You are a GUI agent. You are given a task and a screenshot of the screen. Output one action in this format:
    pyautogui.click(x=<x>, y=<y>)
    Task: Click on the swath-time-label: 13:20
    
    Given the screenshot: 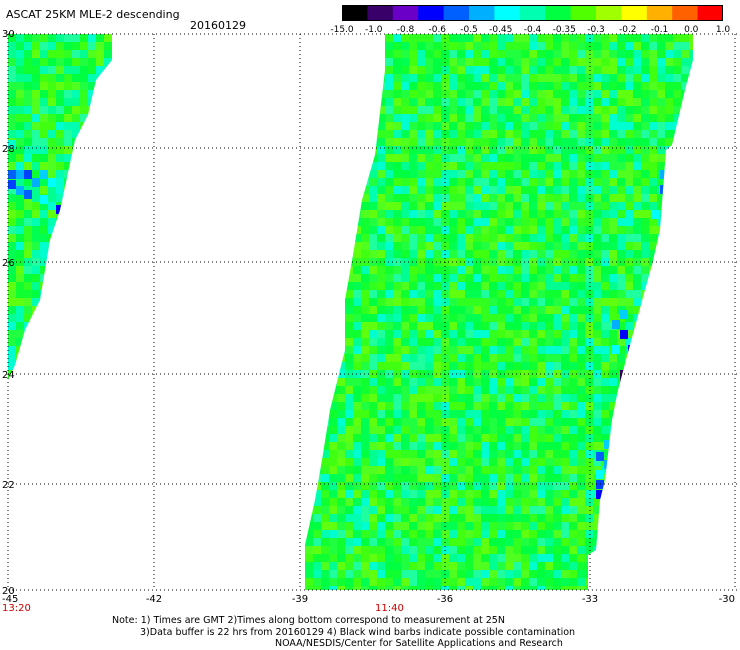 What is the action you would take?
    pyautogui.click(x=16, y=608)
    